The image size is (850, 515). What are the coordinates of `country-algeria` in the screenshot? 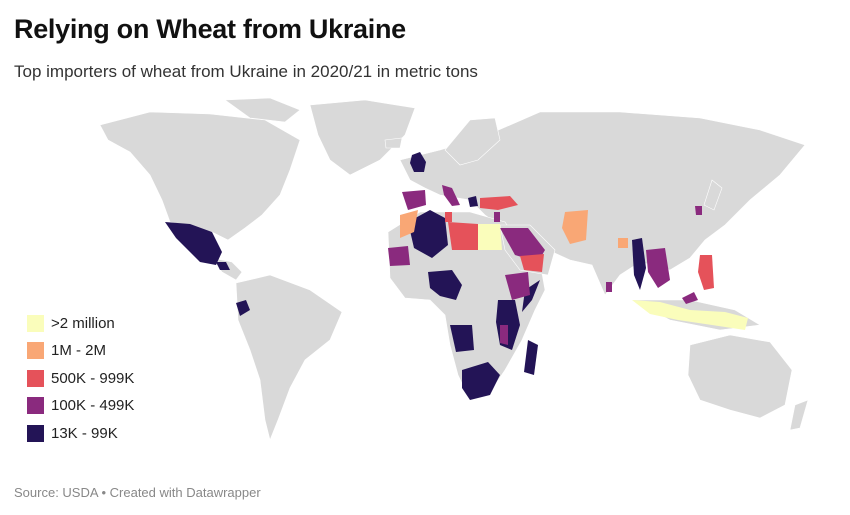 It's located at (428, 234).